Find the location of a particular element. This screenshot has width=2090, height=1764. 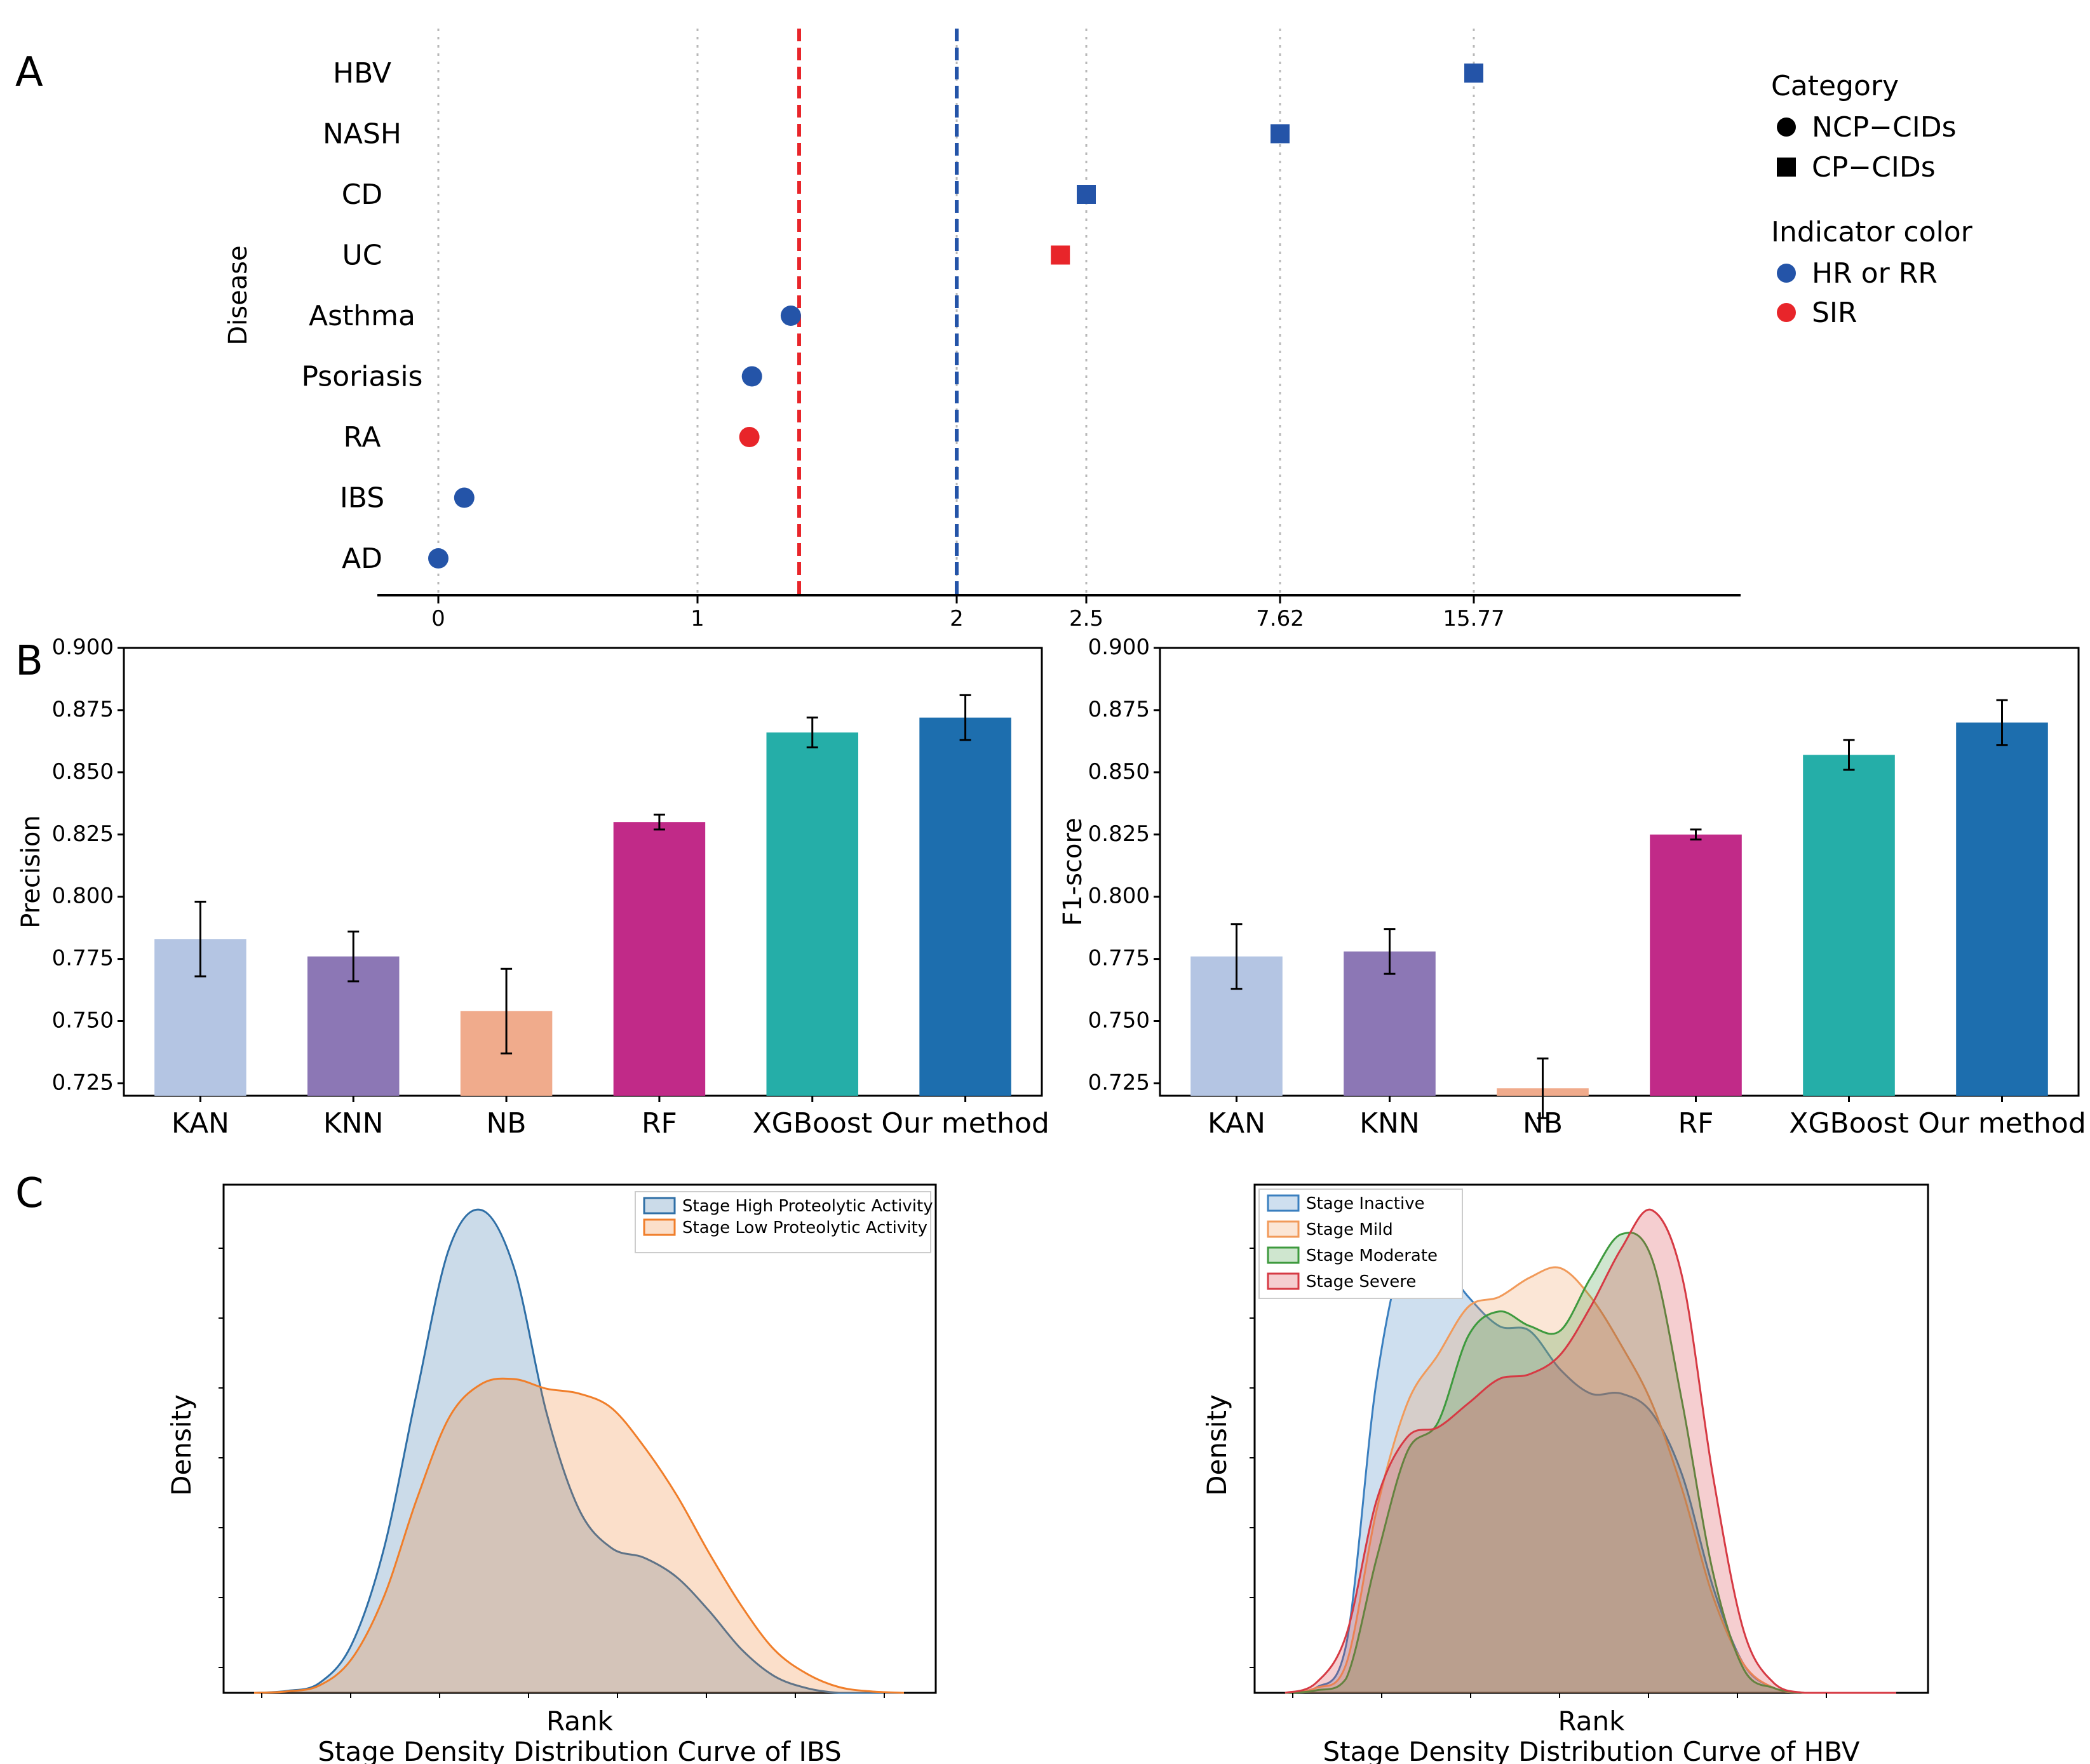

c-chart-title: Stage Density Distribution Curve of HBV is located at coordinates (1591, 1750).